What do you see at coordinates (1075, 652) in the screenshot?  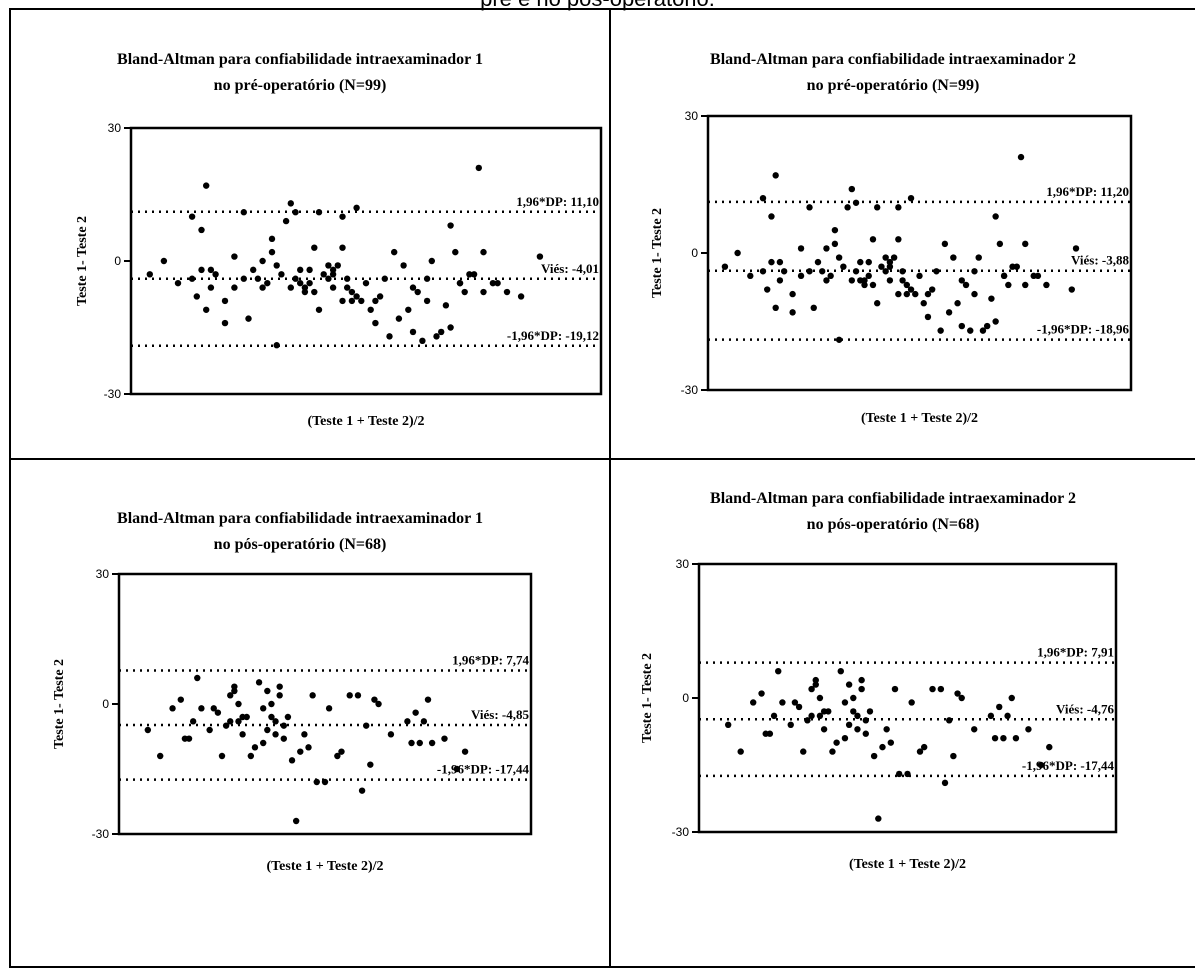 I see `reference-line-label: 1,96*DP: 7,91` at bounding box center [1075, 652].